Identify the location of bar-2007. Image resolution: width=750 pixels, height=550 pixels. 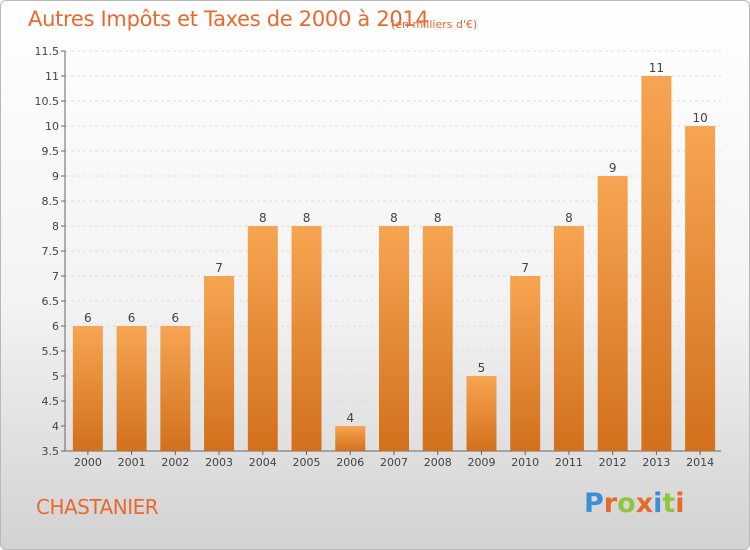
(394, 338).